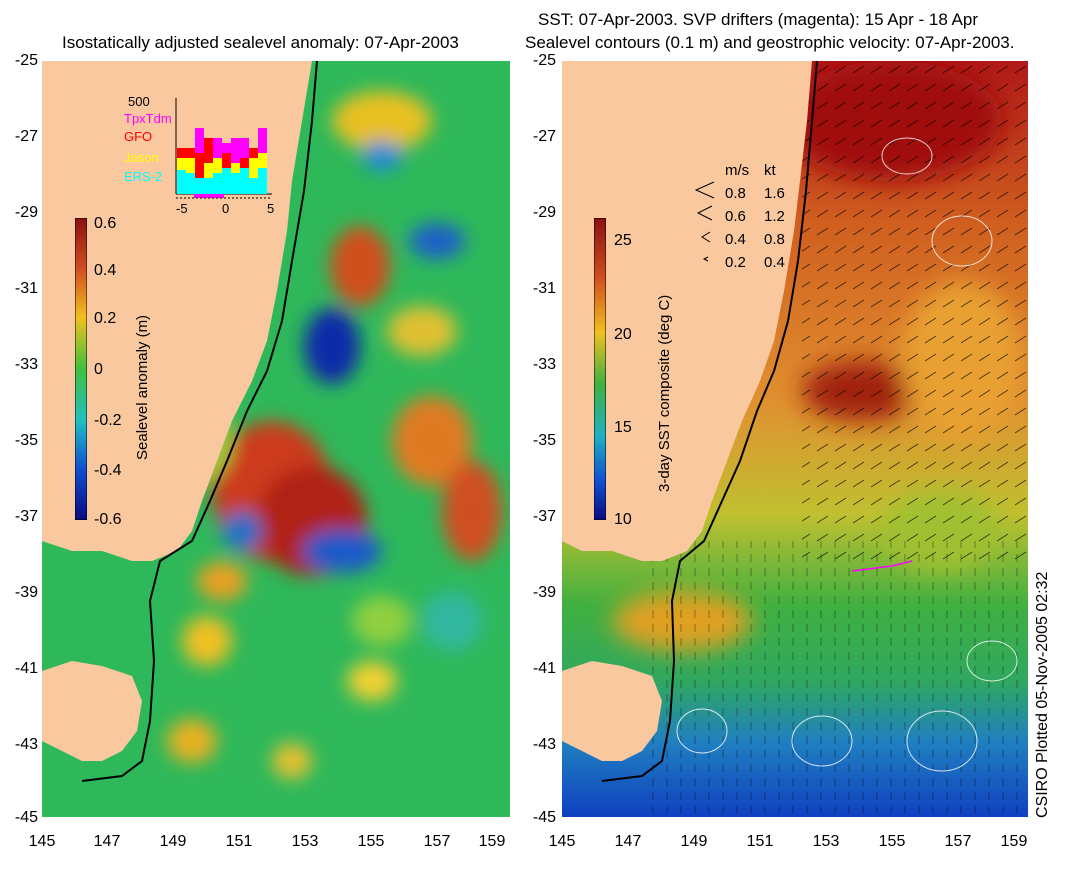  Describe the element at coordinates (882, 566) in the screenshot. I see `svp-drifter-track` at that location.